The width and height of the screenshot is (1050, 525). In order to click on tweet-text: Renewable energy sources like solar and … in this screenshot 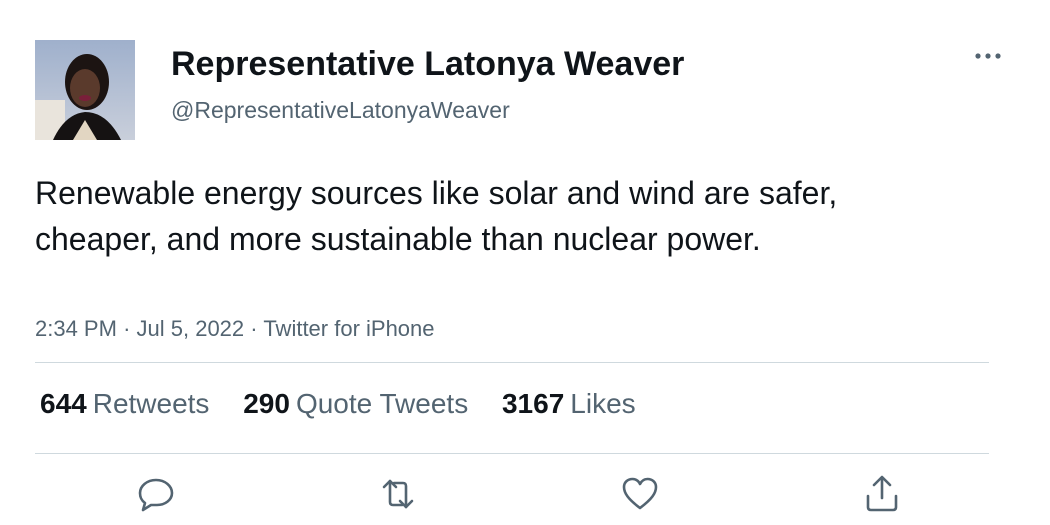, I will do `click(436, 216)`.